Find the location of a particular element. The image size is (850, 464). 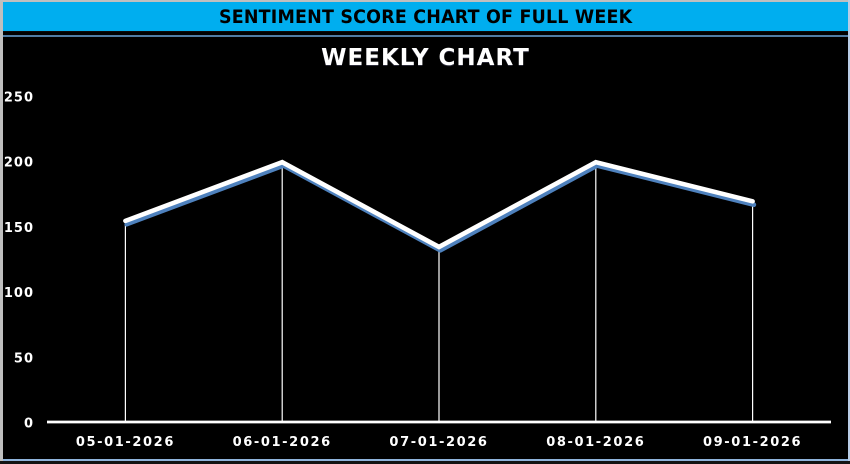

y-axis-tick-label: 0 is located at coordinates (29, 424).